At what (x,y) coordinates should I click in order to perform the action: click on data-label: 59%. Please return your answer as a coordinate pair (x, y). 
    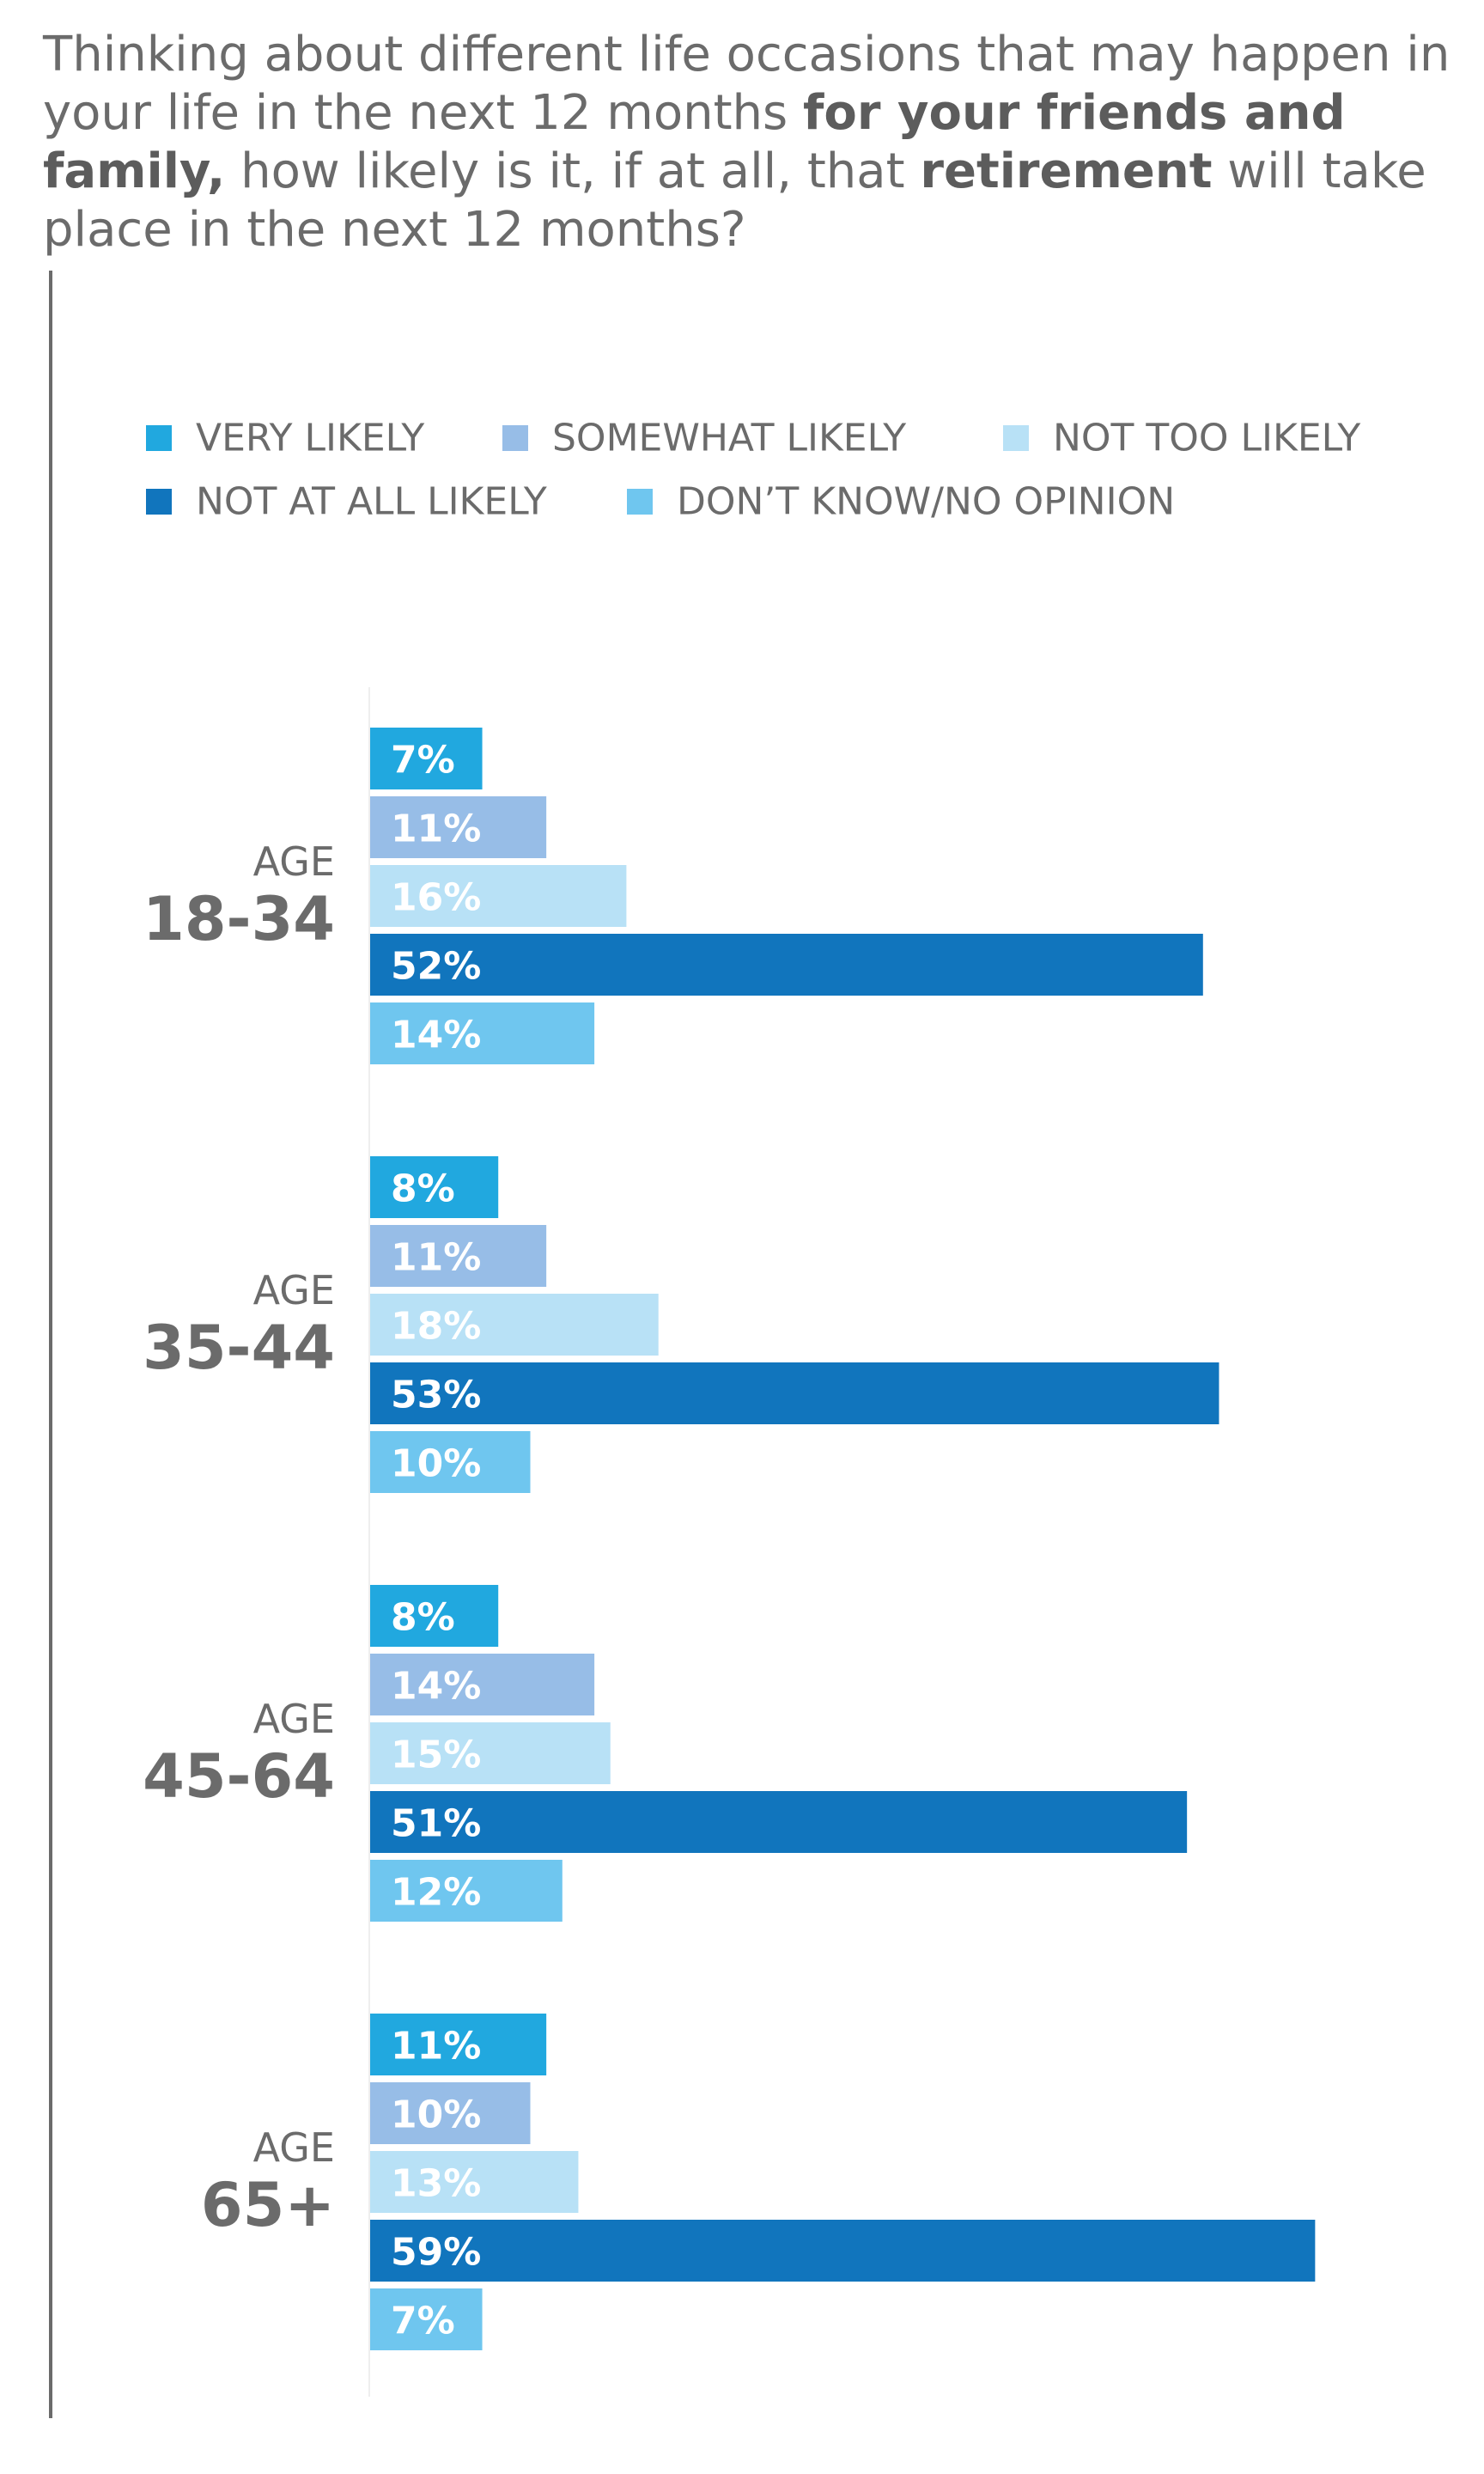
    Looking at the image, I should click on (436, 2253).